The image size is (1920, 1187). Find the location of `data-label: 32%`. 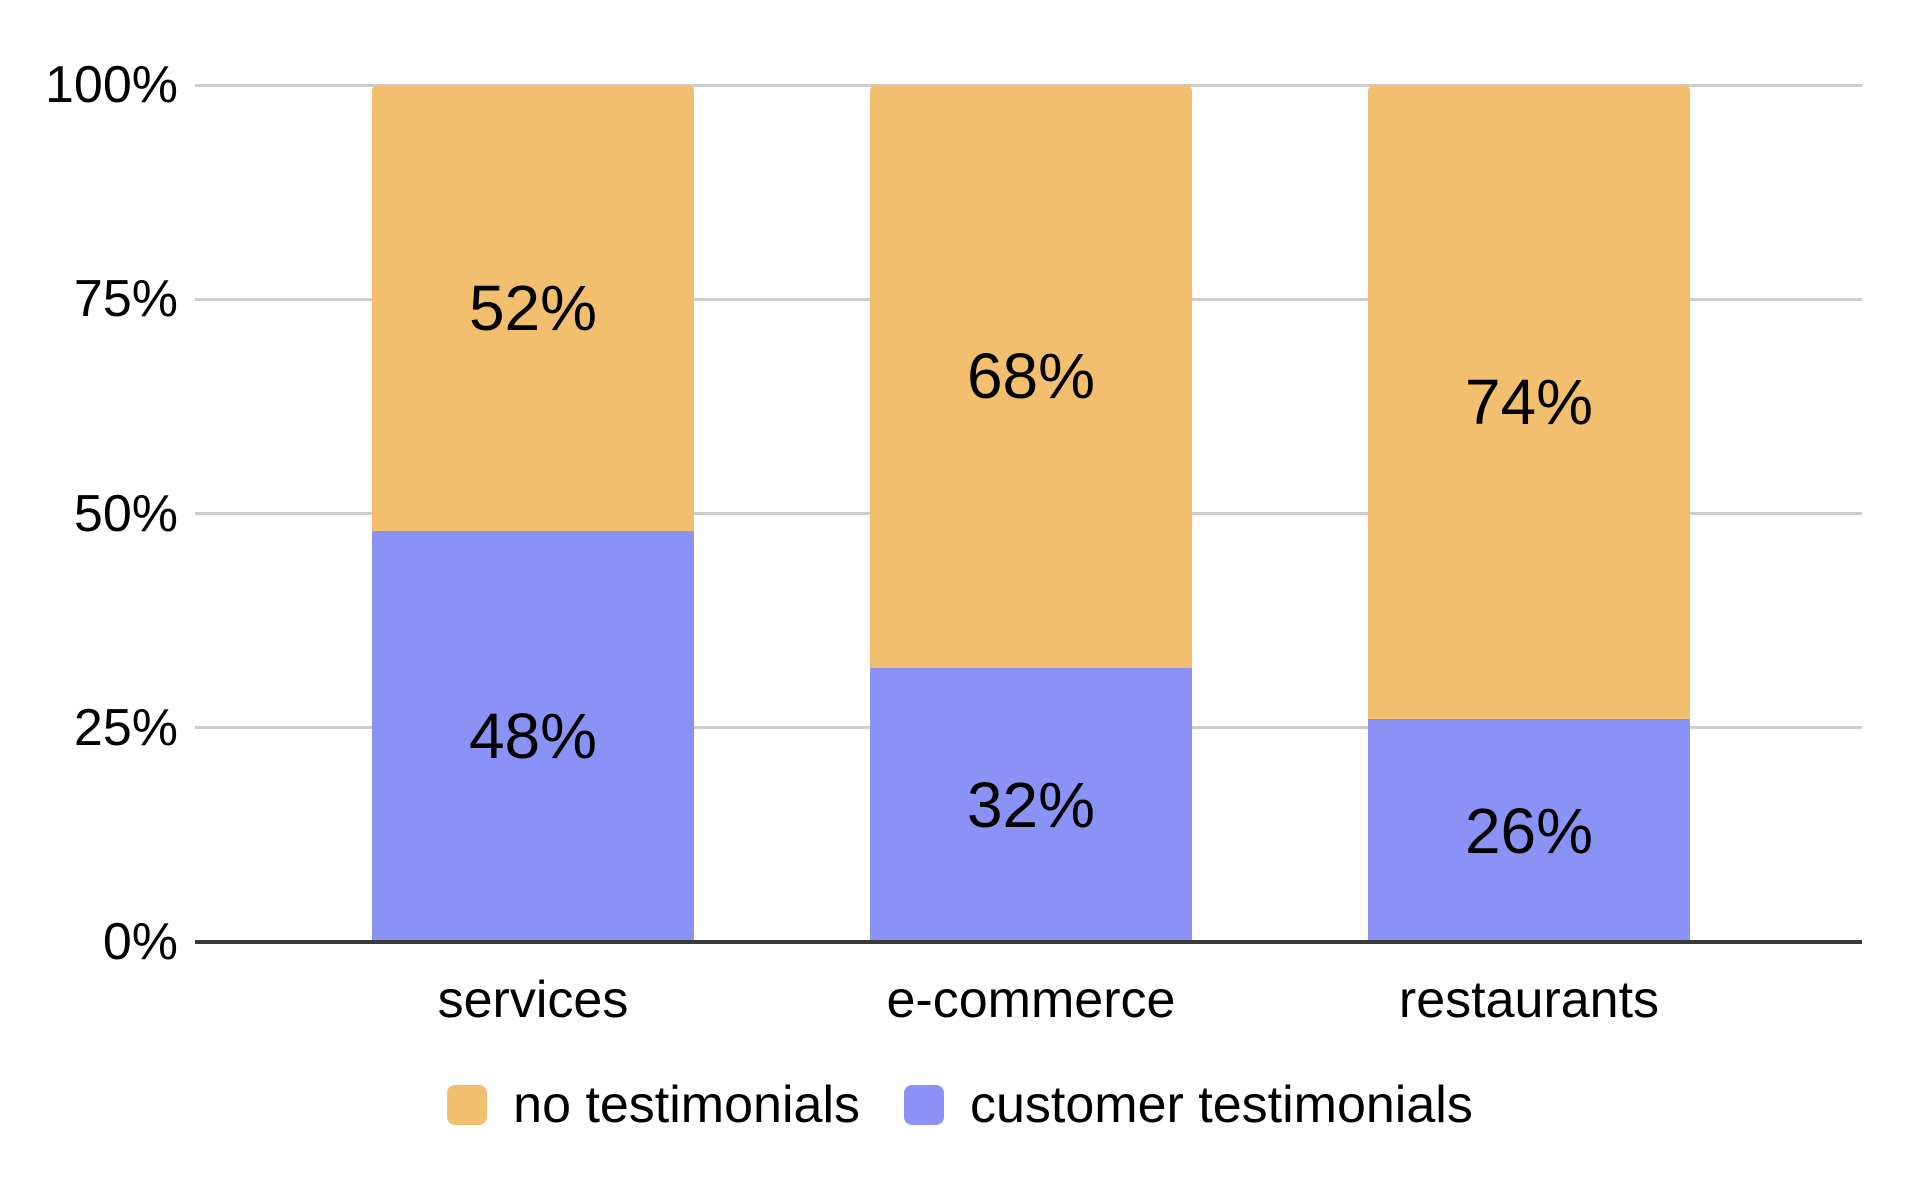

data-label: 32% is located at coordinates (1031, 804).